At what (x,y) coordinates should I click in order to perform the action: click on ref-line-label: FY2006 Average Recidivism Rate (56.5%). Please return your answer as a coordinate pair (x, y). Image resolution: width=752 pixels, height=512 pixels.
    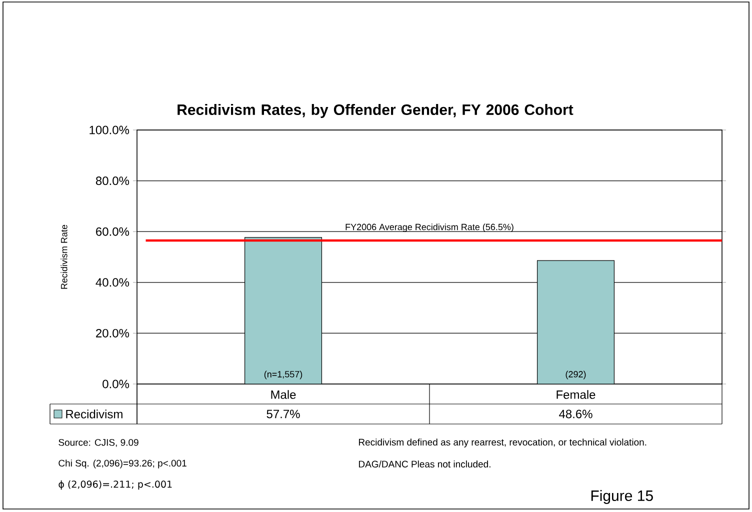
    Looking at the image, I should click on (430, 228).